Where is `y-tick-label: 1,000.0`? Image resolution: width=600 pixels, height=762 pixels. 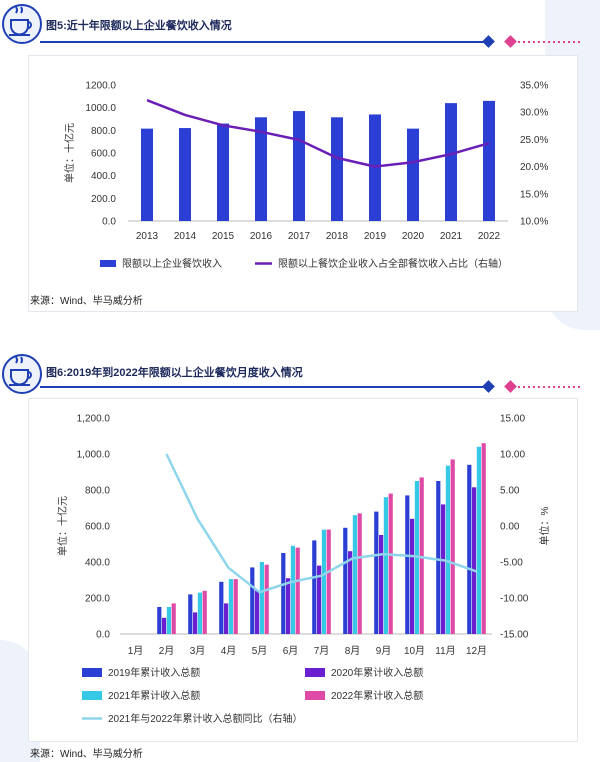
y-tick-label: 1,000.0 is located at coordinates (94, 455).